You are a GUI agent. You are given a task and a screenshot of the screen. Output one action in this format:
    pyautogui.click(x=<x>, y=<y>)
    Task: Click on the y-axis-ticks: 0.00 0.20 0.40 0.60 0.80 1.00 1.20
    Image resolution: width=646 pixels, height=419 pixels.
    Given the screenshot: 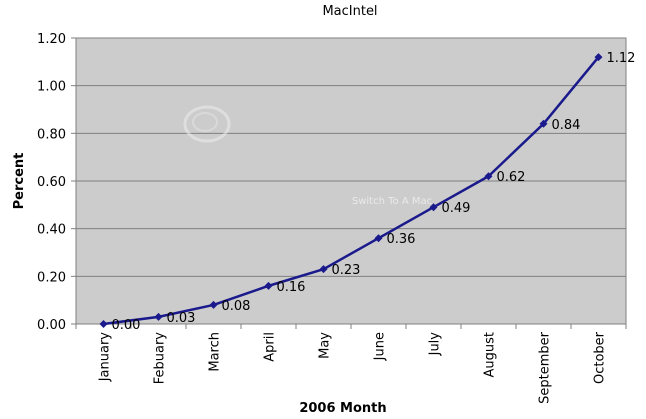 What is the action you would take?
    pyautogui.click(x=56, y=182)
    